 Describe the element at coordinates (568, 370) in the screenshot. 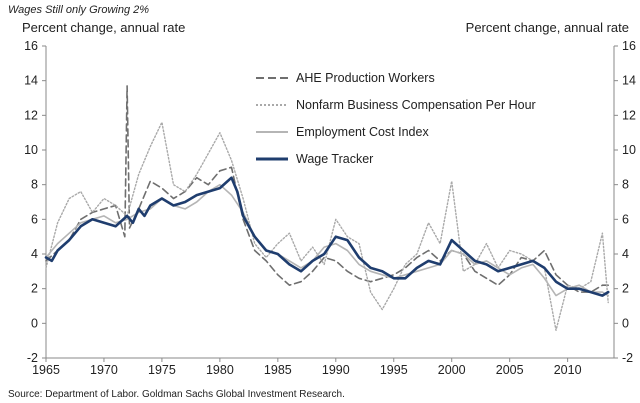

I see `x-tick-label: 2010` at that location.